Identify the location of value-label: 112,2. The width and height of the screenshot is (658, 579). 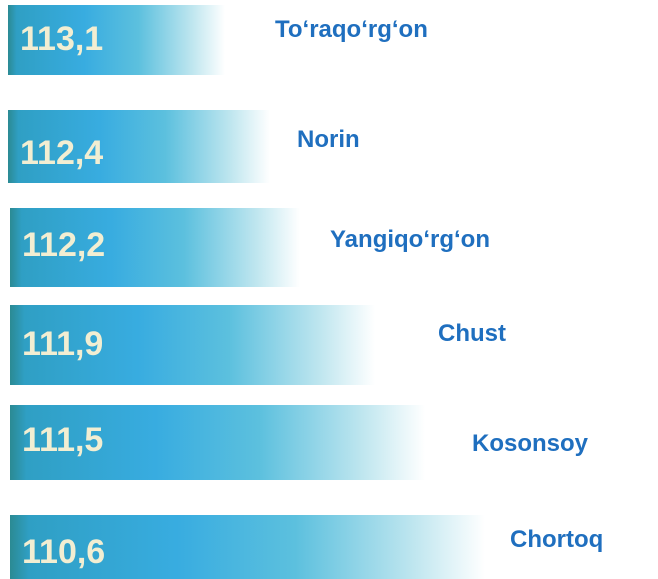
(64, 245).